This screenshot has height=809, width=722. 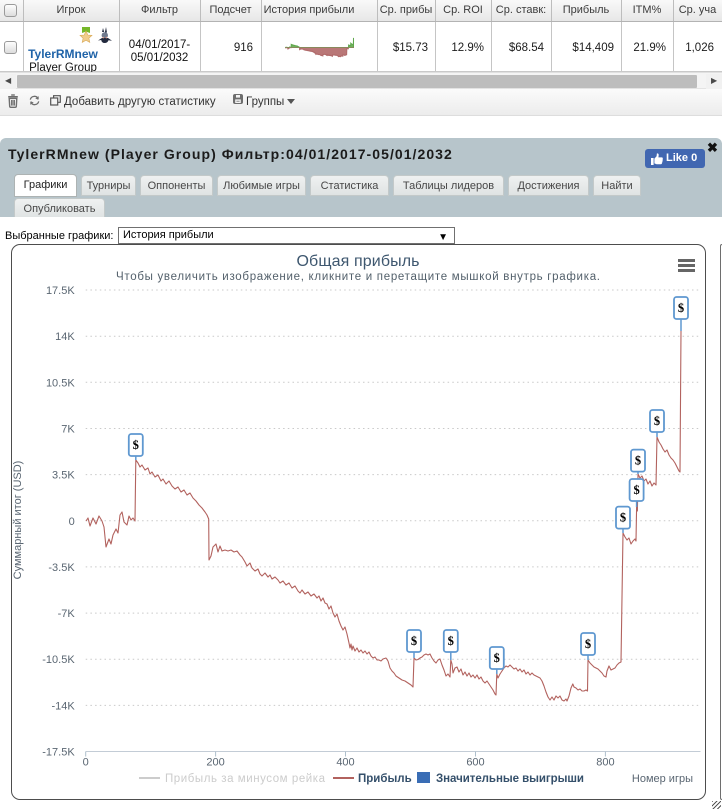 What do you see at coordinates (358, 261) in the screenshot?
I see `svg-text: Общая прибыль` at bounding box center [358, 261].